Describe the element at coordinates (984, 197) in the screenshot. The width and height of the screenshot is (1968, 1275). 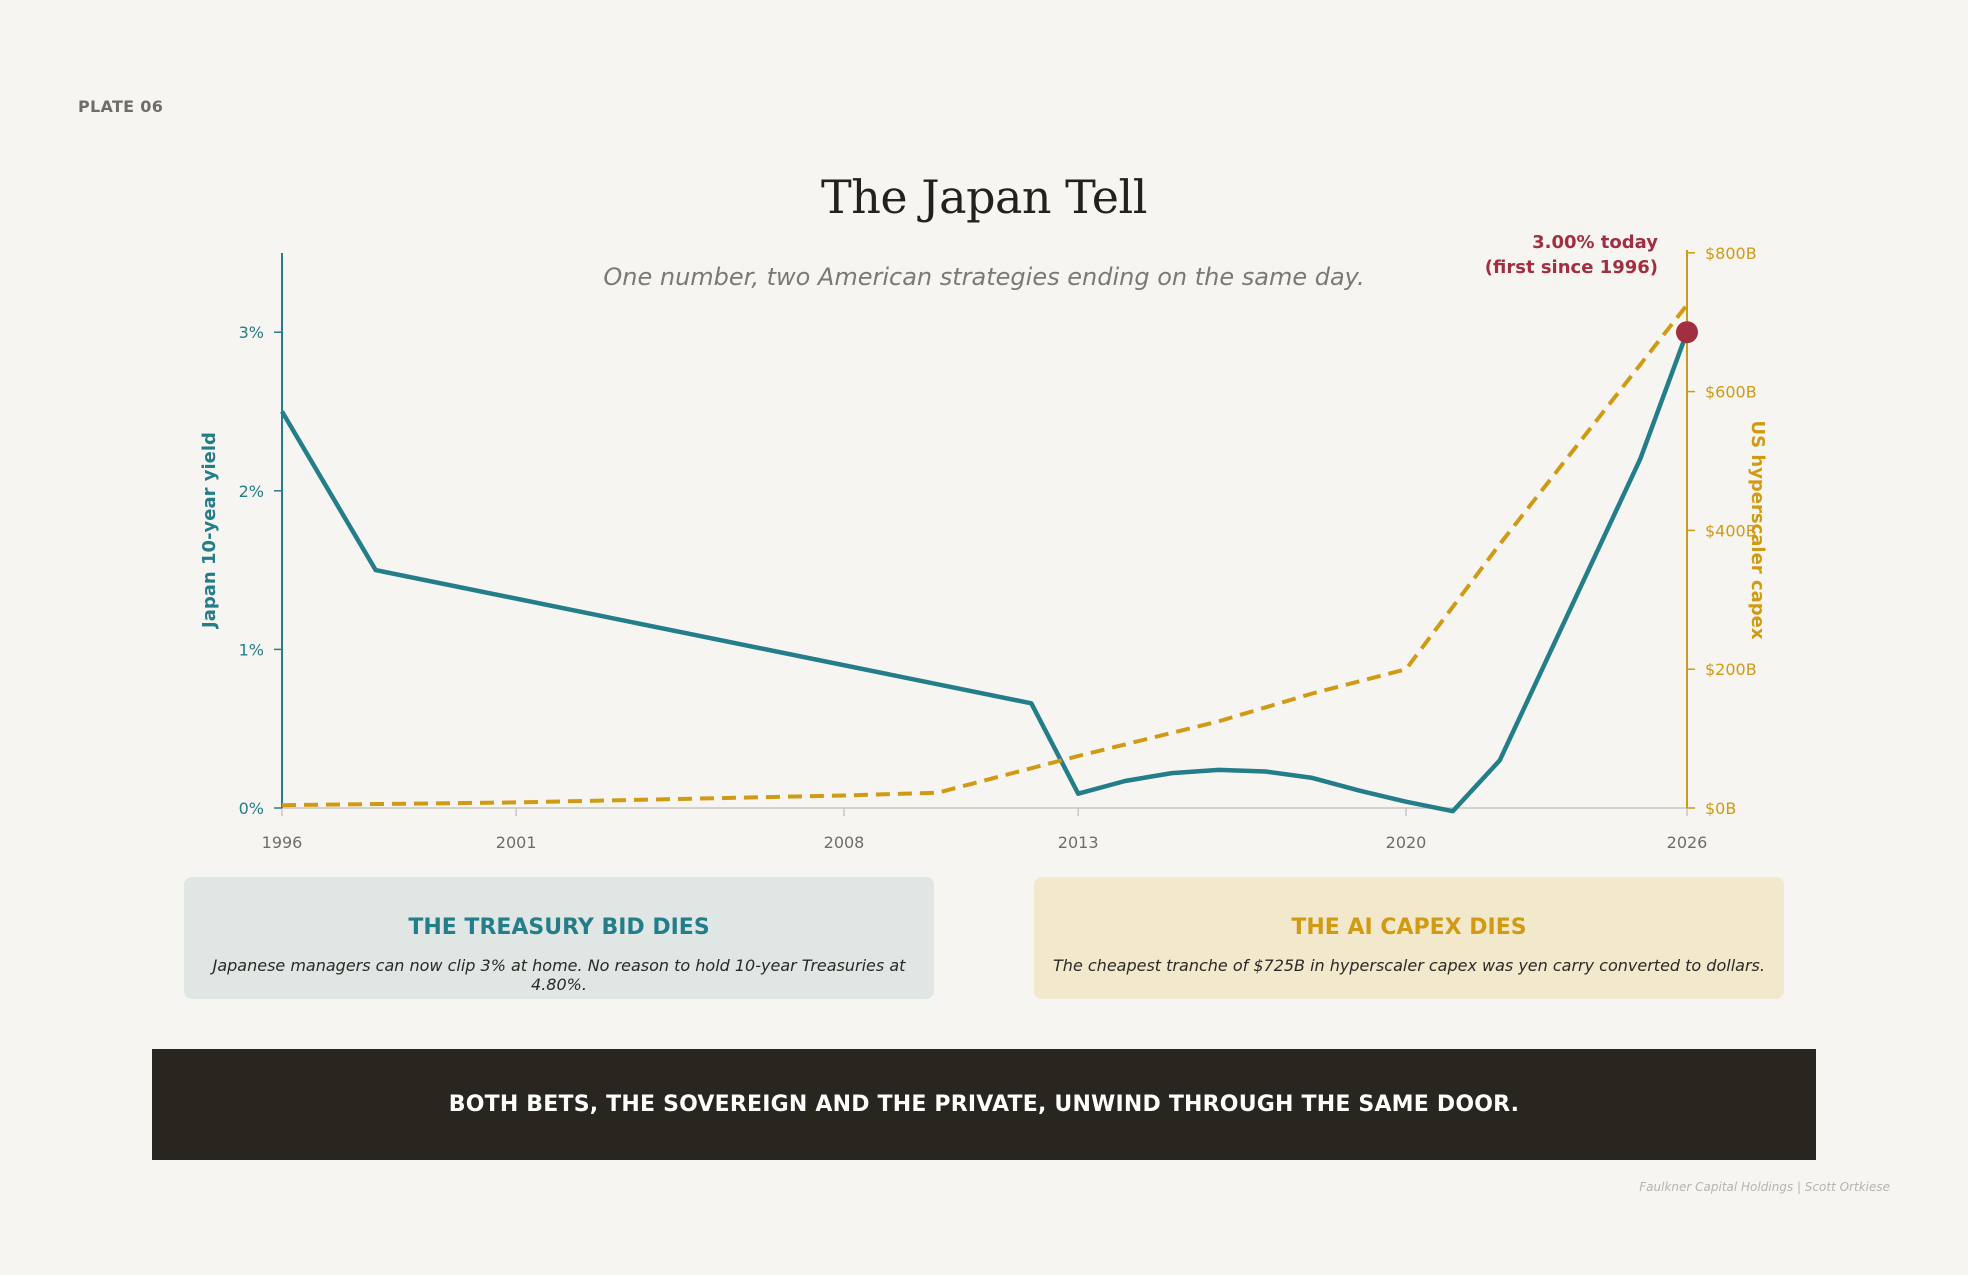
I see `chart-title: The Japan Tell` at that location.